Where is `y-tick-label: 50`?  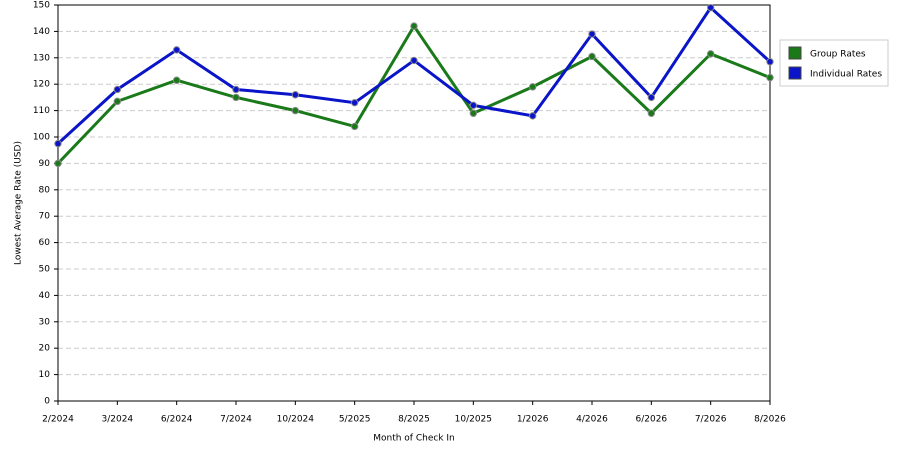 y-tick-label: 50 is located at coordinates (45, 270).